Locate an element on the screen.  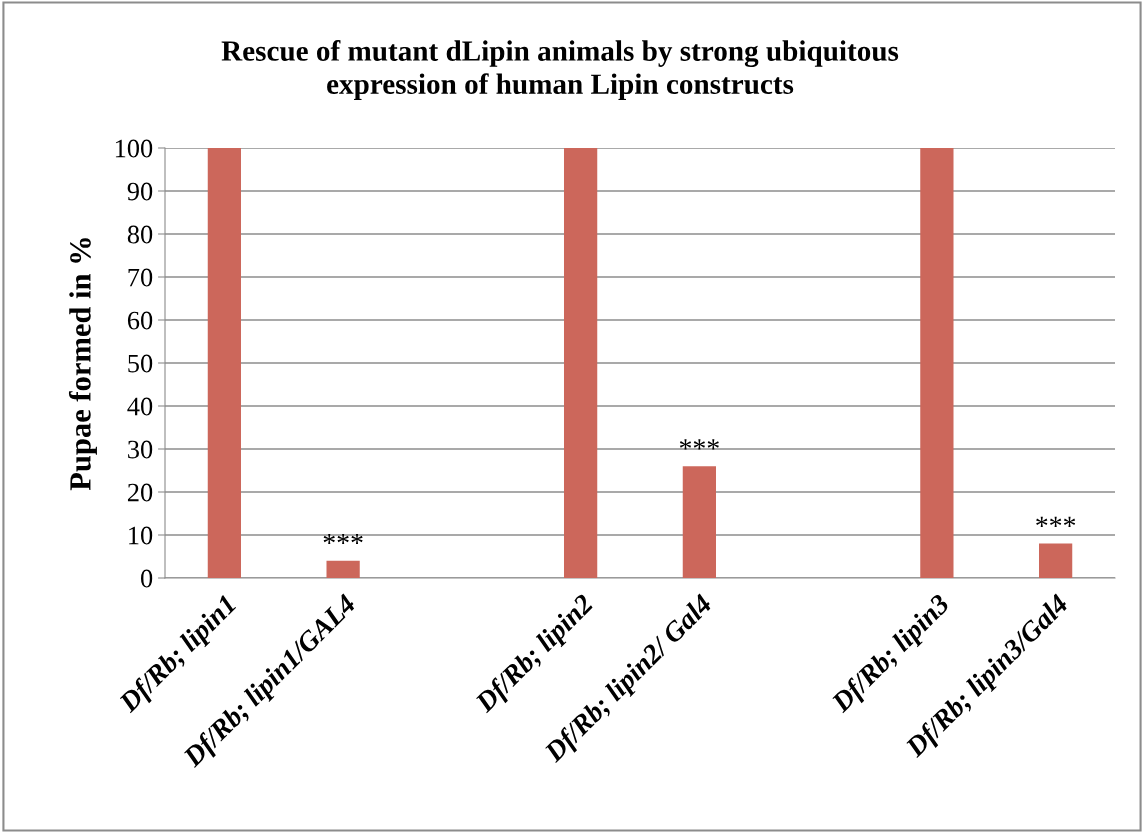
y-tick-label: 50 is located at coordinates (140, 363).